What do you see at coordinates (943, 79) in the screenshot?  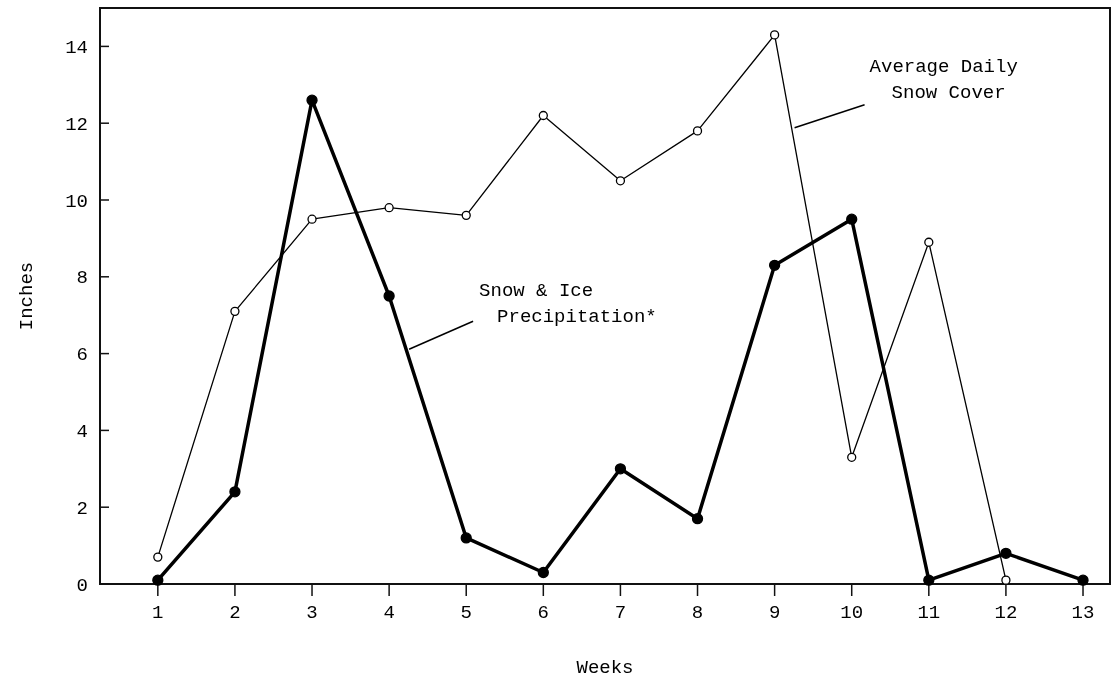 I see `text: Average Daily Snow Cover` at bounding box center [943, 79].